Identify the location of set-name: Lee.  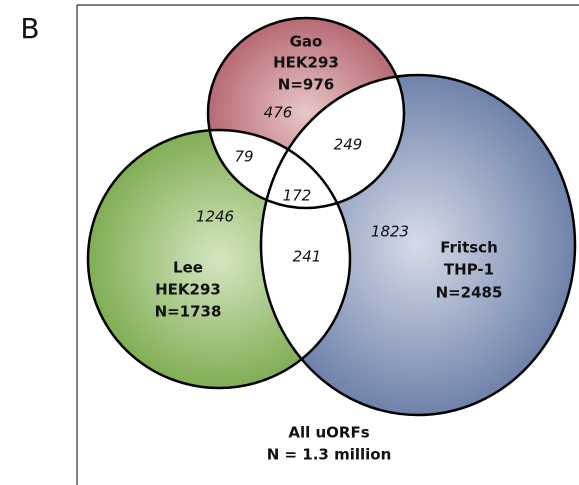
(188, 268).